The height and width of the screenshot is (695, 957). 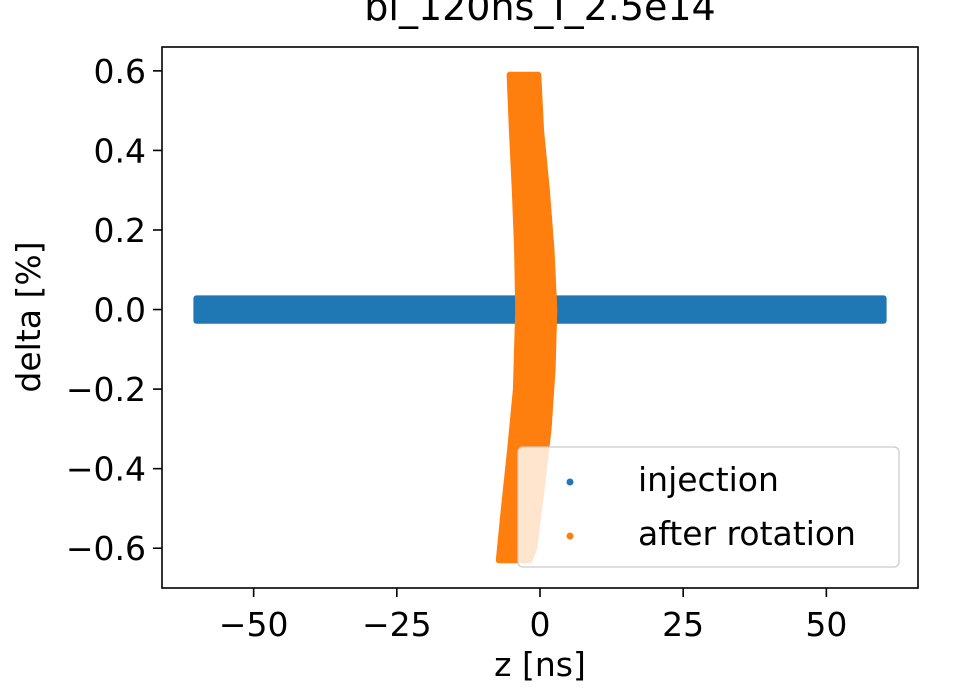 What do you see at coordinates (120, 71) in the screenshot?
I see `y-tick-label: 0.6` at bounding box center [120, 71].